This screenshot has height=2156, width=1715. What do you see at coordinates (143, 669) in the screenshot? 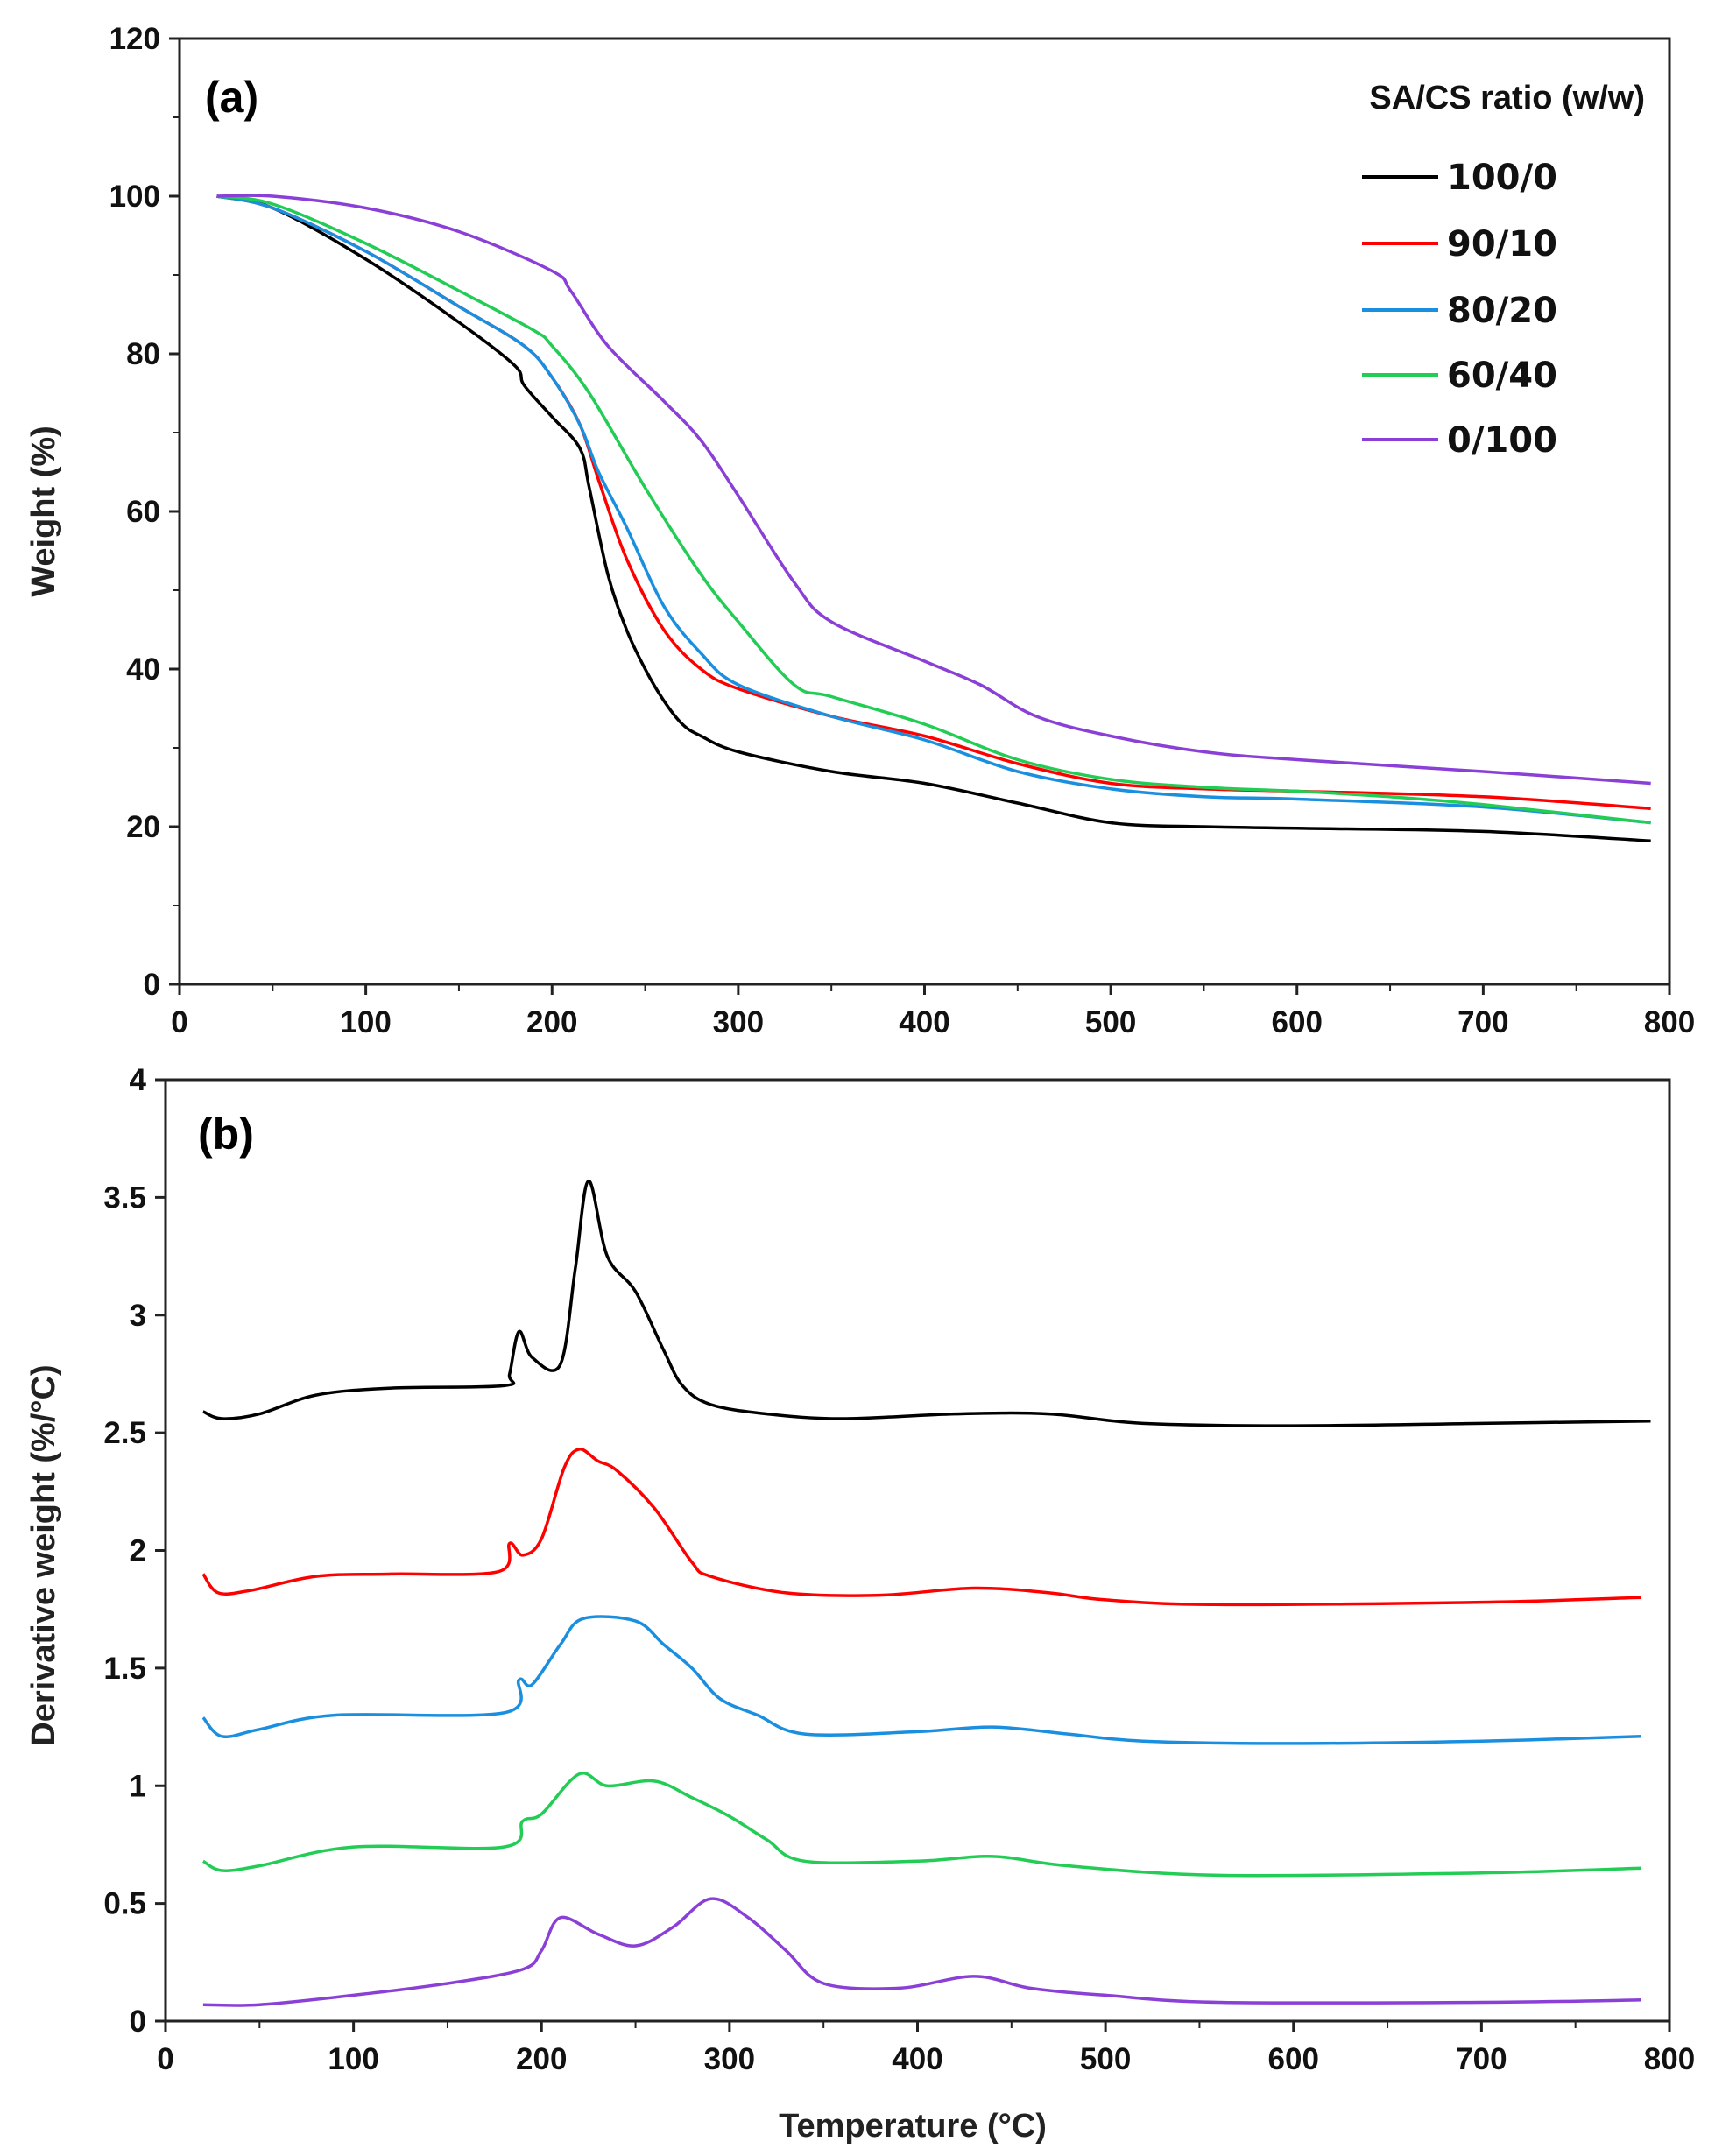
I see `y-tick-label: 40` at bounding box center [143, 669].